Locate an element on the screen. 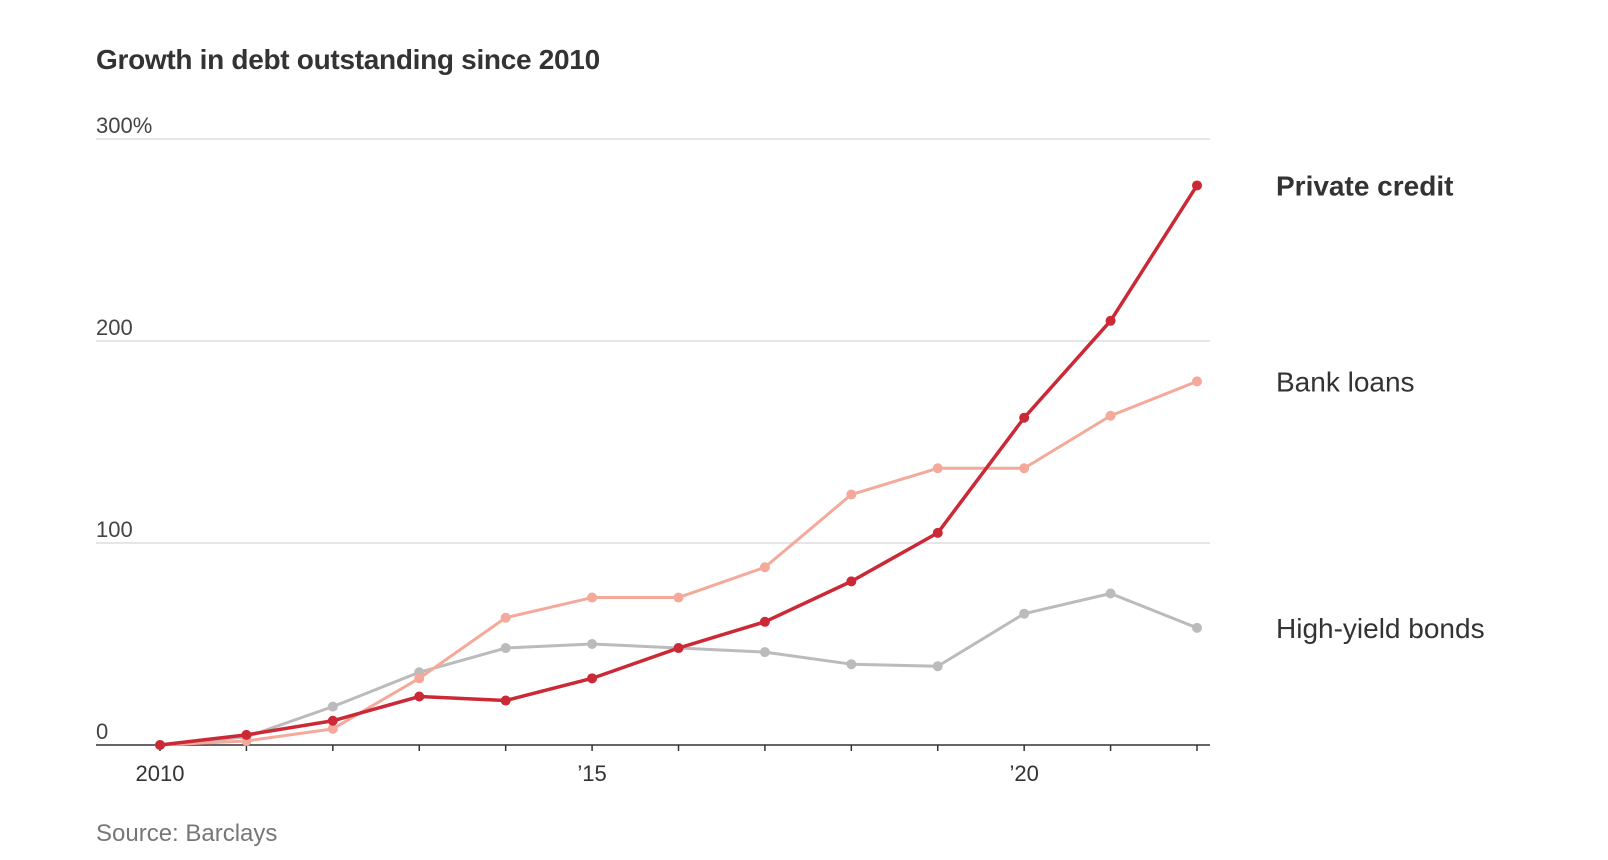 The height and width of the screenshot is (860, 1608). x-axis: 2010 ’15 ’20 is located at coordinates (653, 765).